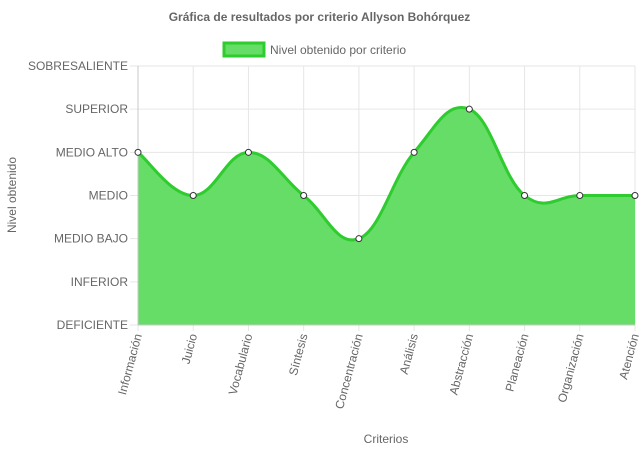 The width and height of the screenshot is (639, 452). I want to click on data-point-atencion, so click(635, 195).